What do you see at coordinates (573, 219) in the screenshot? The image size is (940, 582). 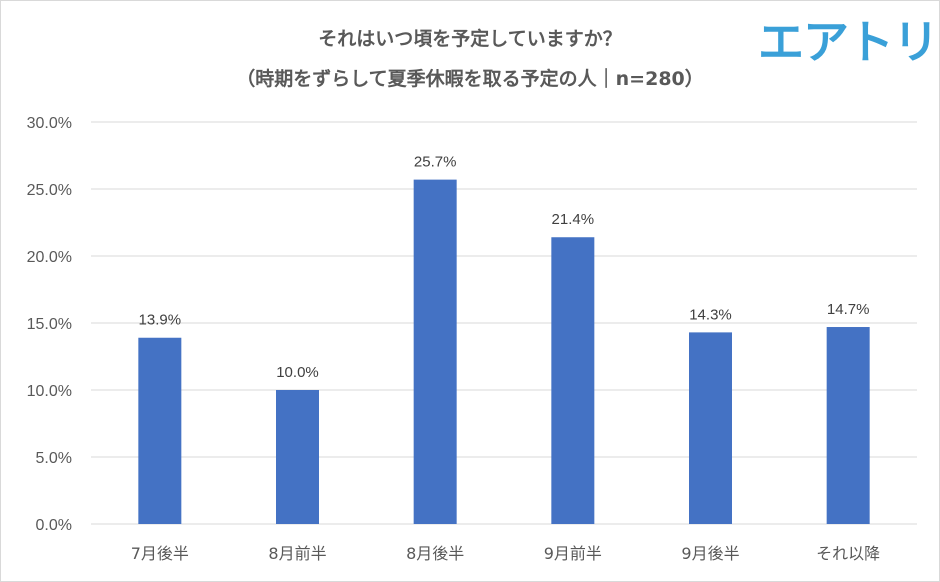 I see `data-label: 21.4%` at bounding box center [573, 219].